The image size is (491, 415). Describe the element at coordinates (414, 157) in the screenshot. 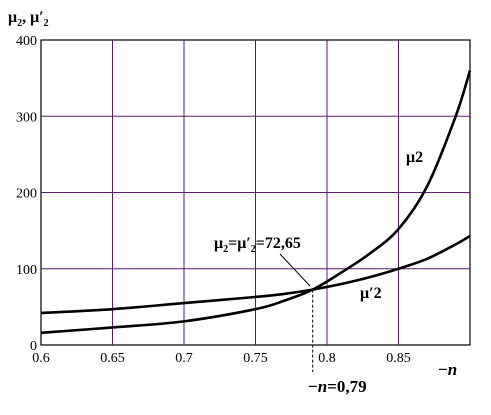

I see `series-label-mu2: μ2` at that location.